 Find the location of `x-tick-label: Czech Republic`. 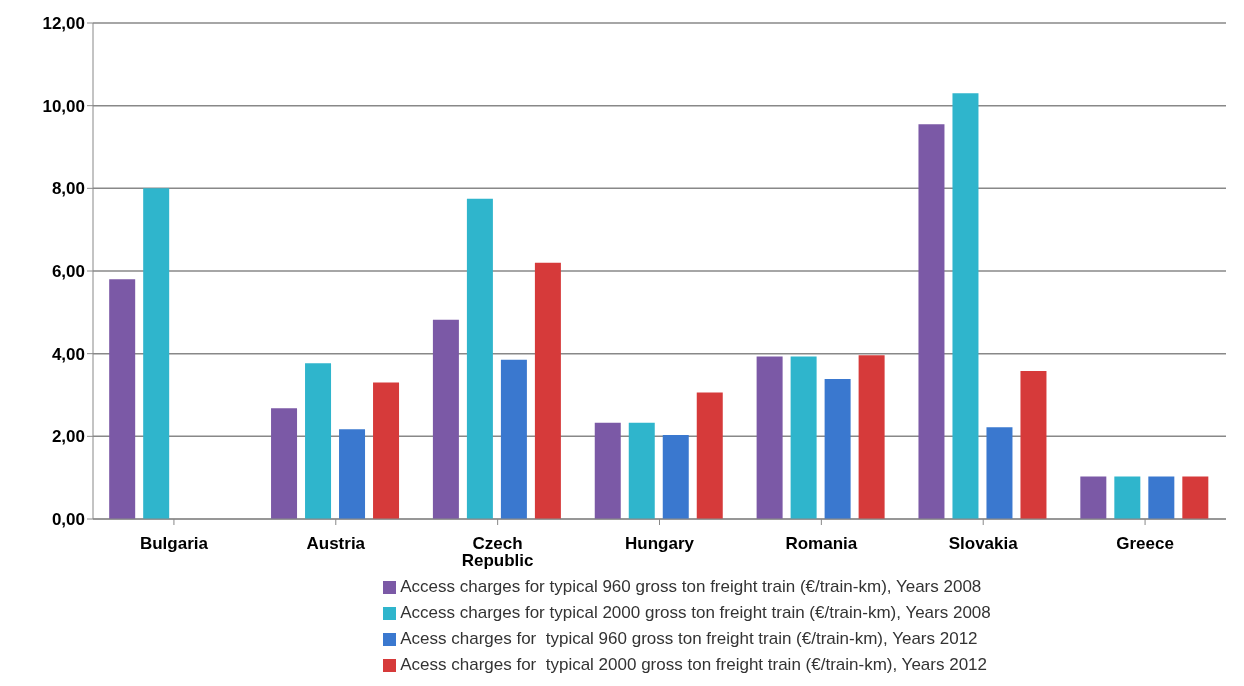

x-tick-label: Czech Republic is located at coordinates (497, 552).